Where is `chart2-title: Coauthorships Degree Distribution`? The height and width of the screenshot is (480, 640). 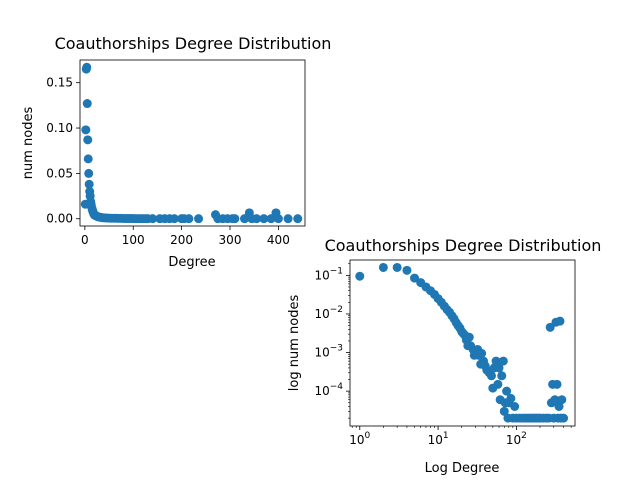
chart2-title: Coauthorships Degree Distribution is located at coordinates (463, 245).